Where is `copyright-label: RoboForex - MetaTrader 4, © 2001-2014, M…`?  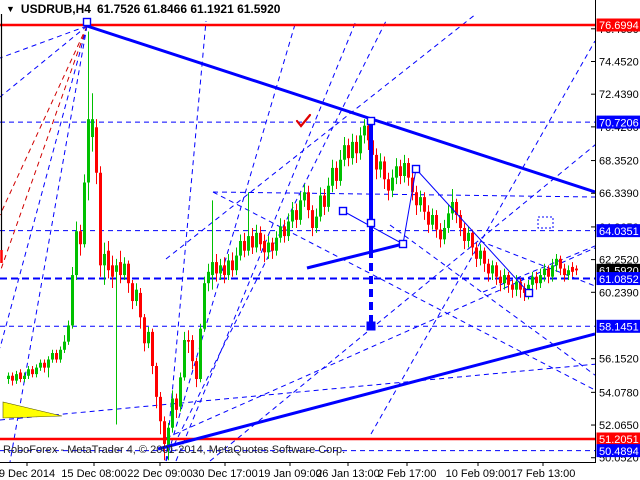
copyright-label: RoboForex - MetaTrader 4, © 2001-2014, M… is located at coordinates (174, 450).